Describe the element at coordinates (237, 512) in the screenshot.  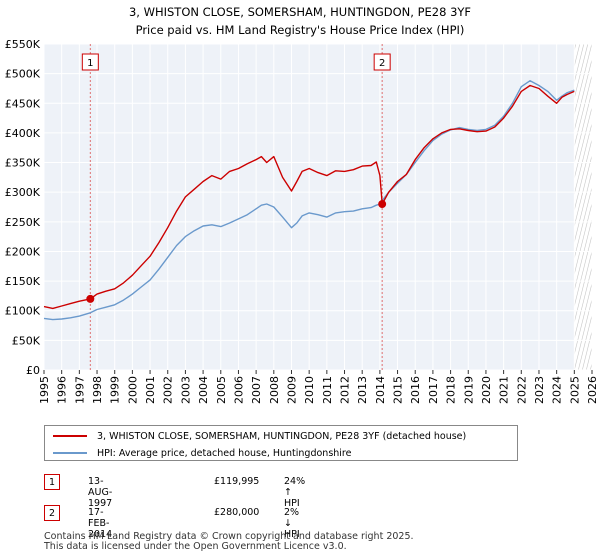
I see `annotation-price-2: £280,000` at that location.